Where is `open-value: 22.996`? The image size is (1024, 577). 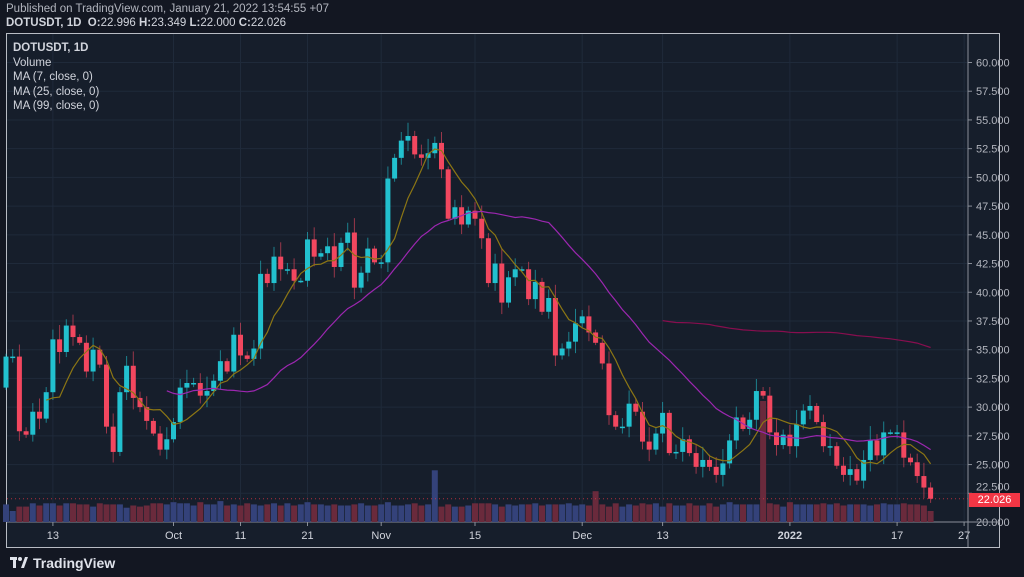
open-value: 22.996 is located at coordinates (118, 23).